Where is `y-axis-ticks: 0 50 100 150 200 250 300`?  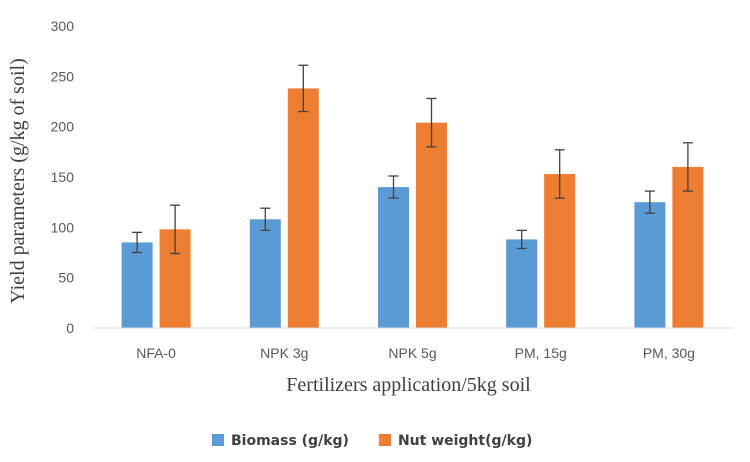
y-axis-ticks: 0 50 100 150 200 250 300 is located at coordinates (63, 177).